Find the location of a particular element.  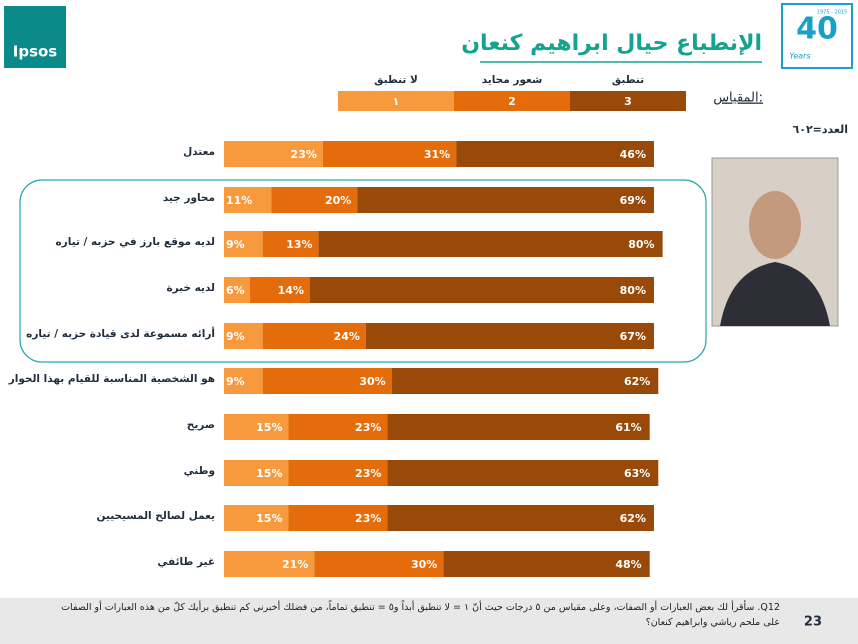

value-label: 48% is located at coordinates (628, 564).